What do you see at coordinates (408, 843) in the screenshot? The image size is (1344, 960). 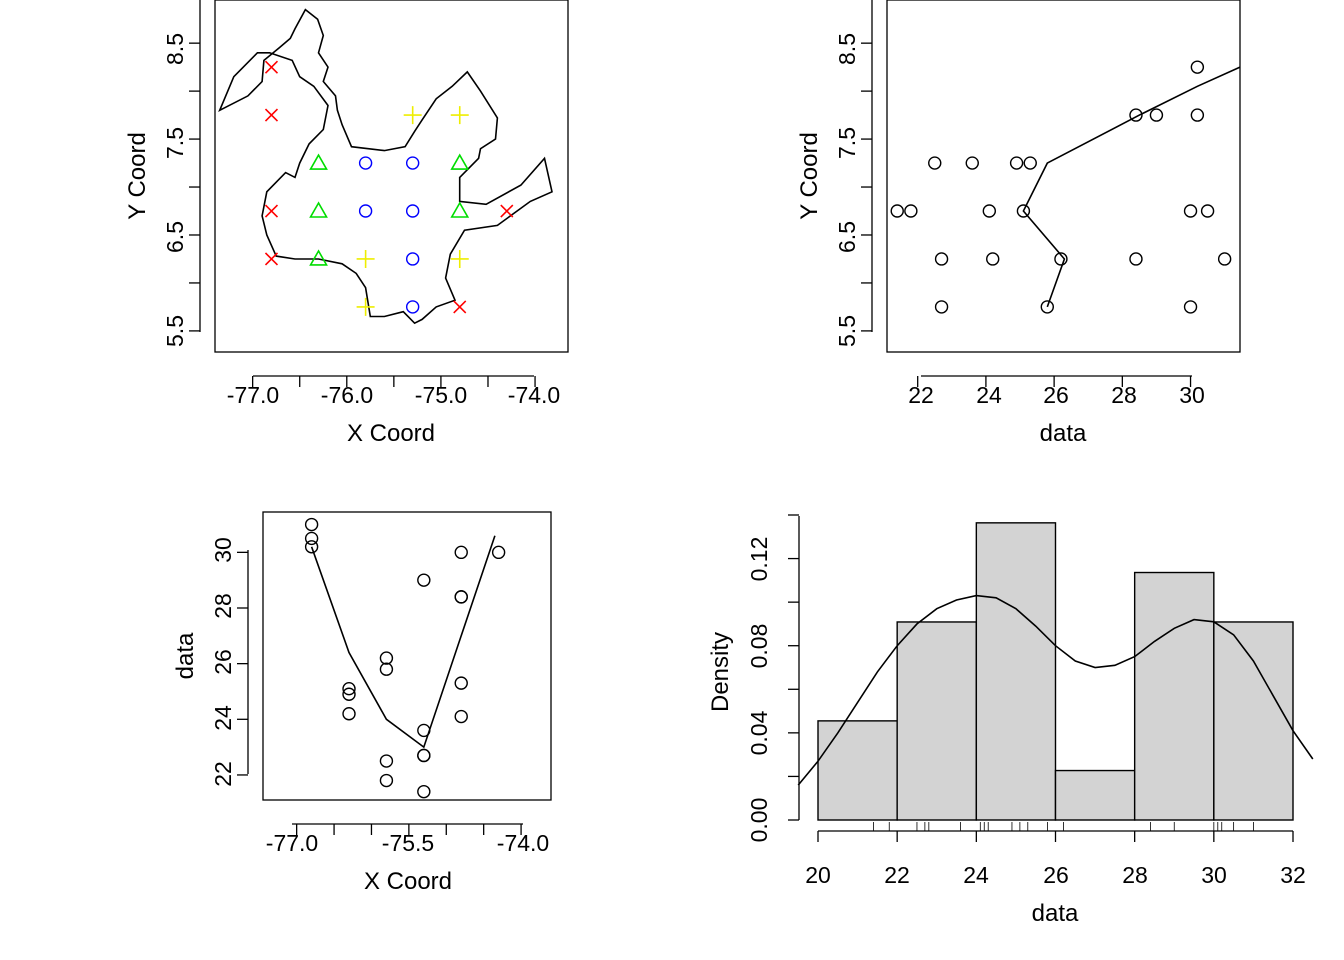 I see `x-tick-label: -75.5` at bounding box center [408, 843].